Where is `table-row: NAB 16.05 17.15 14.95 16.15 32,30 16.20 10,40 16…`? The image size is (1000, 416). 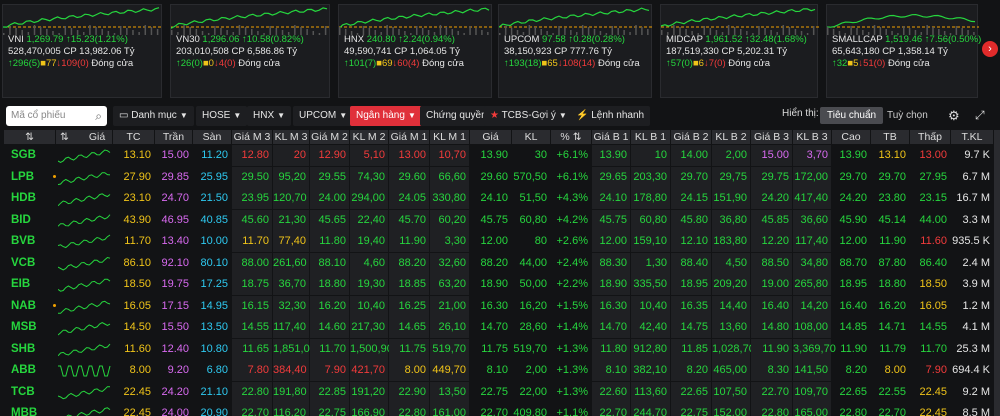
table-row: NAB 16.05 17.15 14.95 16.15 32,30 16.20 10,40 16… is located at coordinates (499, 306).